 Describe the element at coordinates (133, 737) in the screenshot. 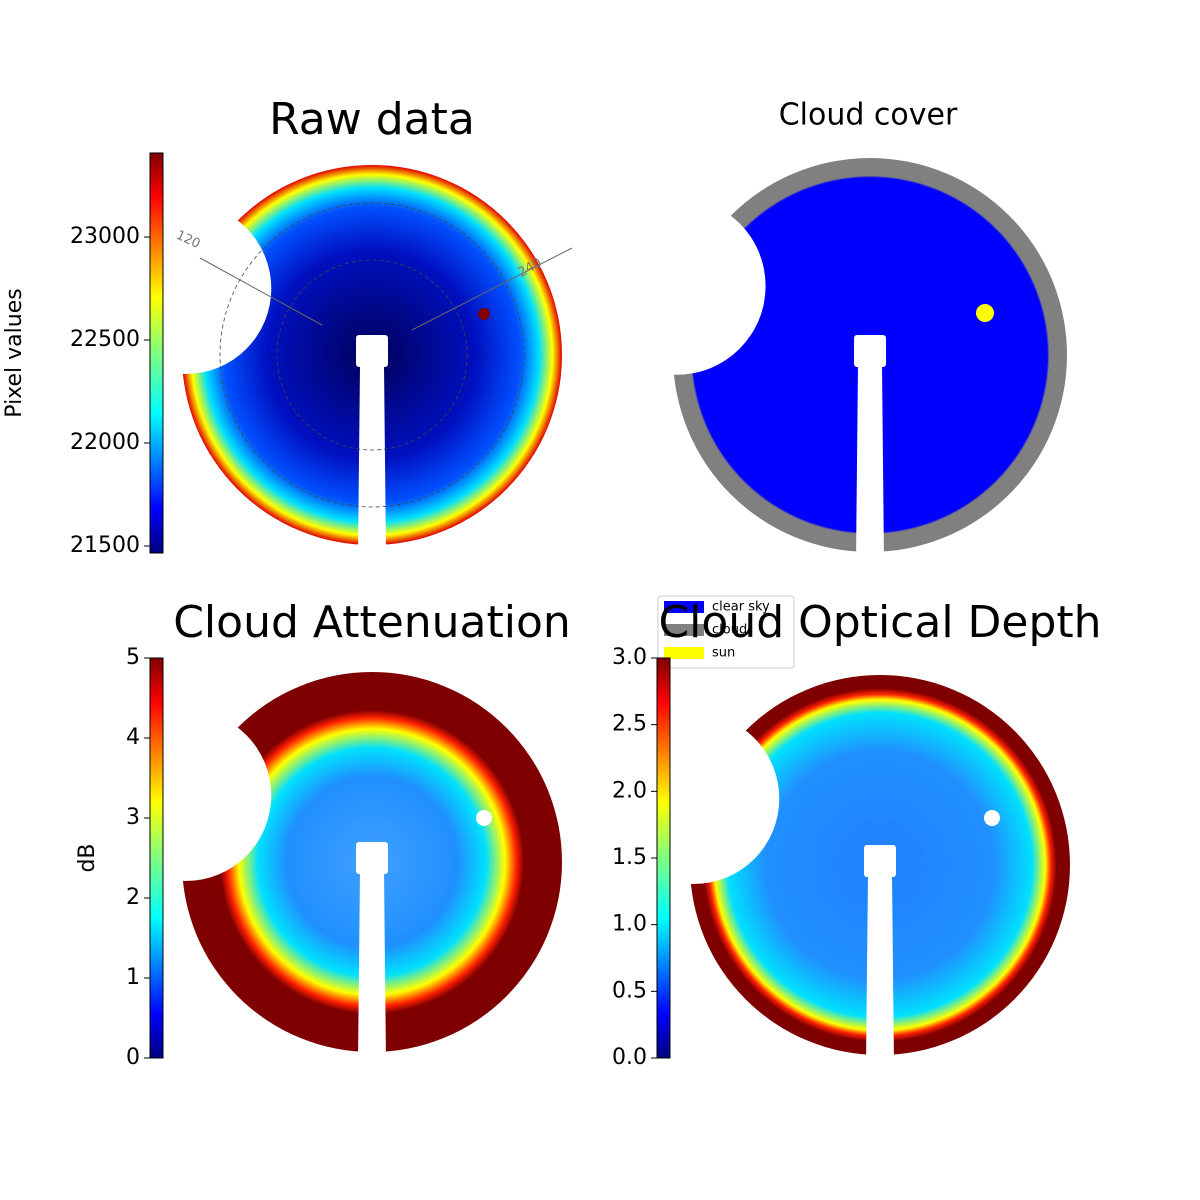

I see `colorbar-tick-label: 4` at that location.